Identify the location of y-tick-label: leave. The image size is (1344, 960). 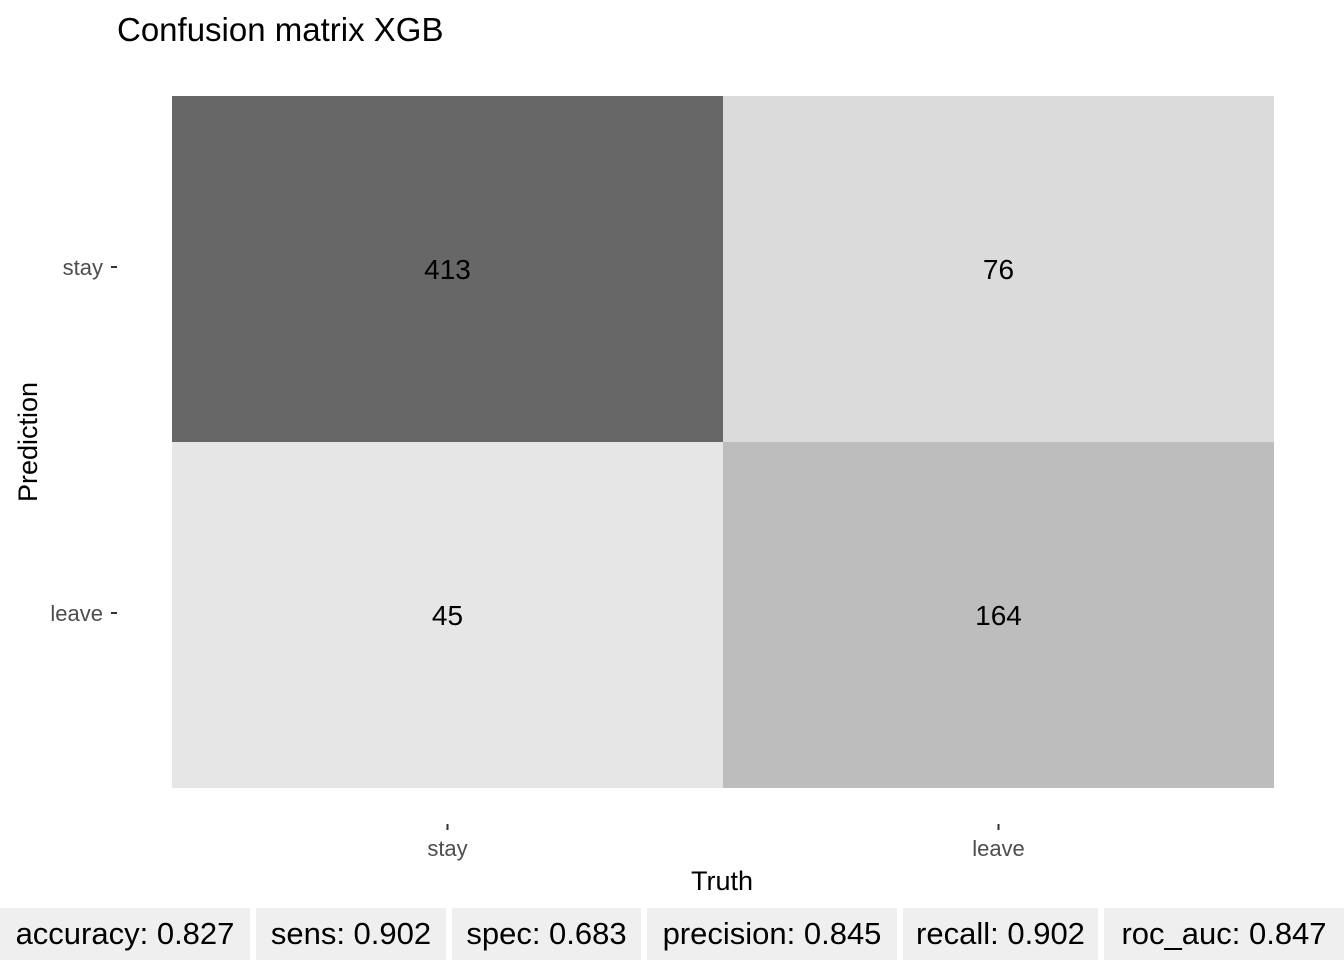
(76, 613).